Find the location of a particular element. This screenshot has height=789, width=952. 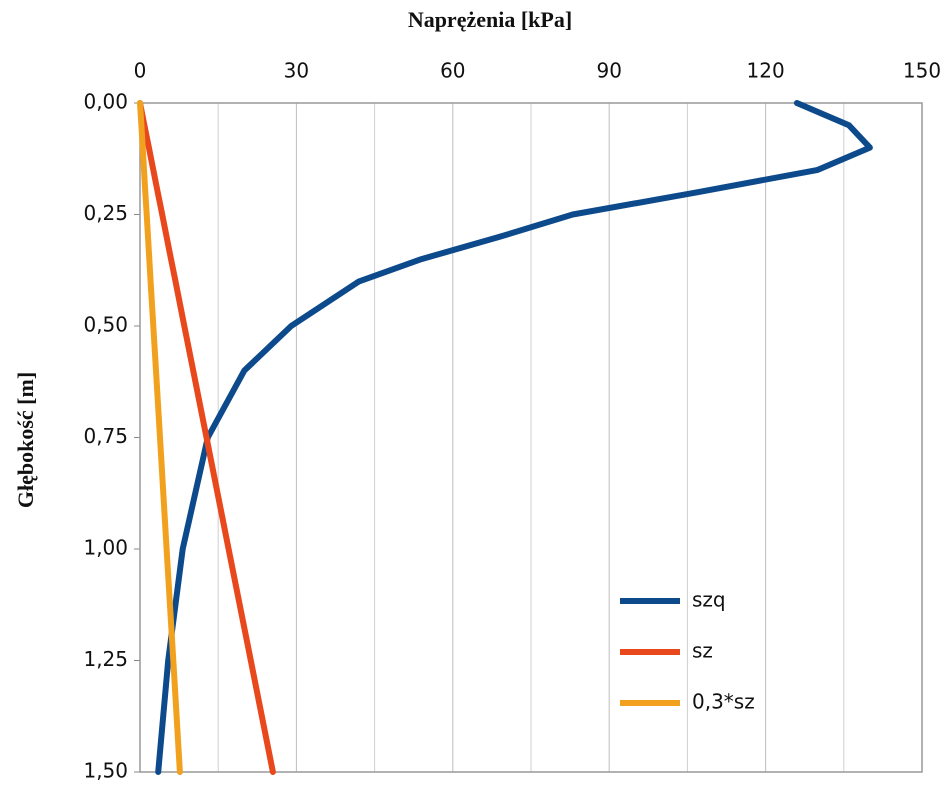

x-tick-label: 120 is located at coordinates (766, 71).